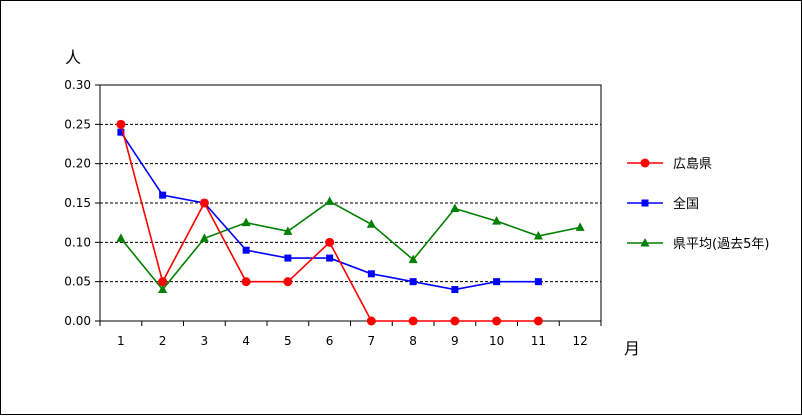 The width and height of the screenshot is (802, 418). What do you see at coordinates (73, 57) in the screenshot?
I see `y-axis-unit-label: 人` at bounding box center [73, 57].